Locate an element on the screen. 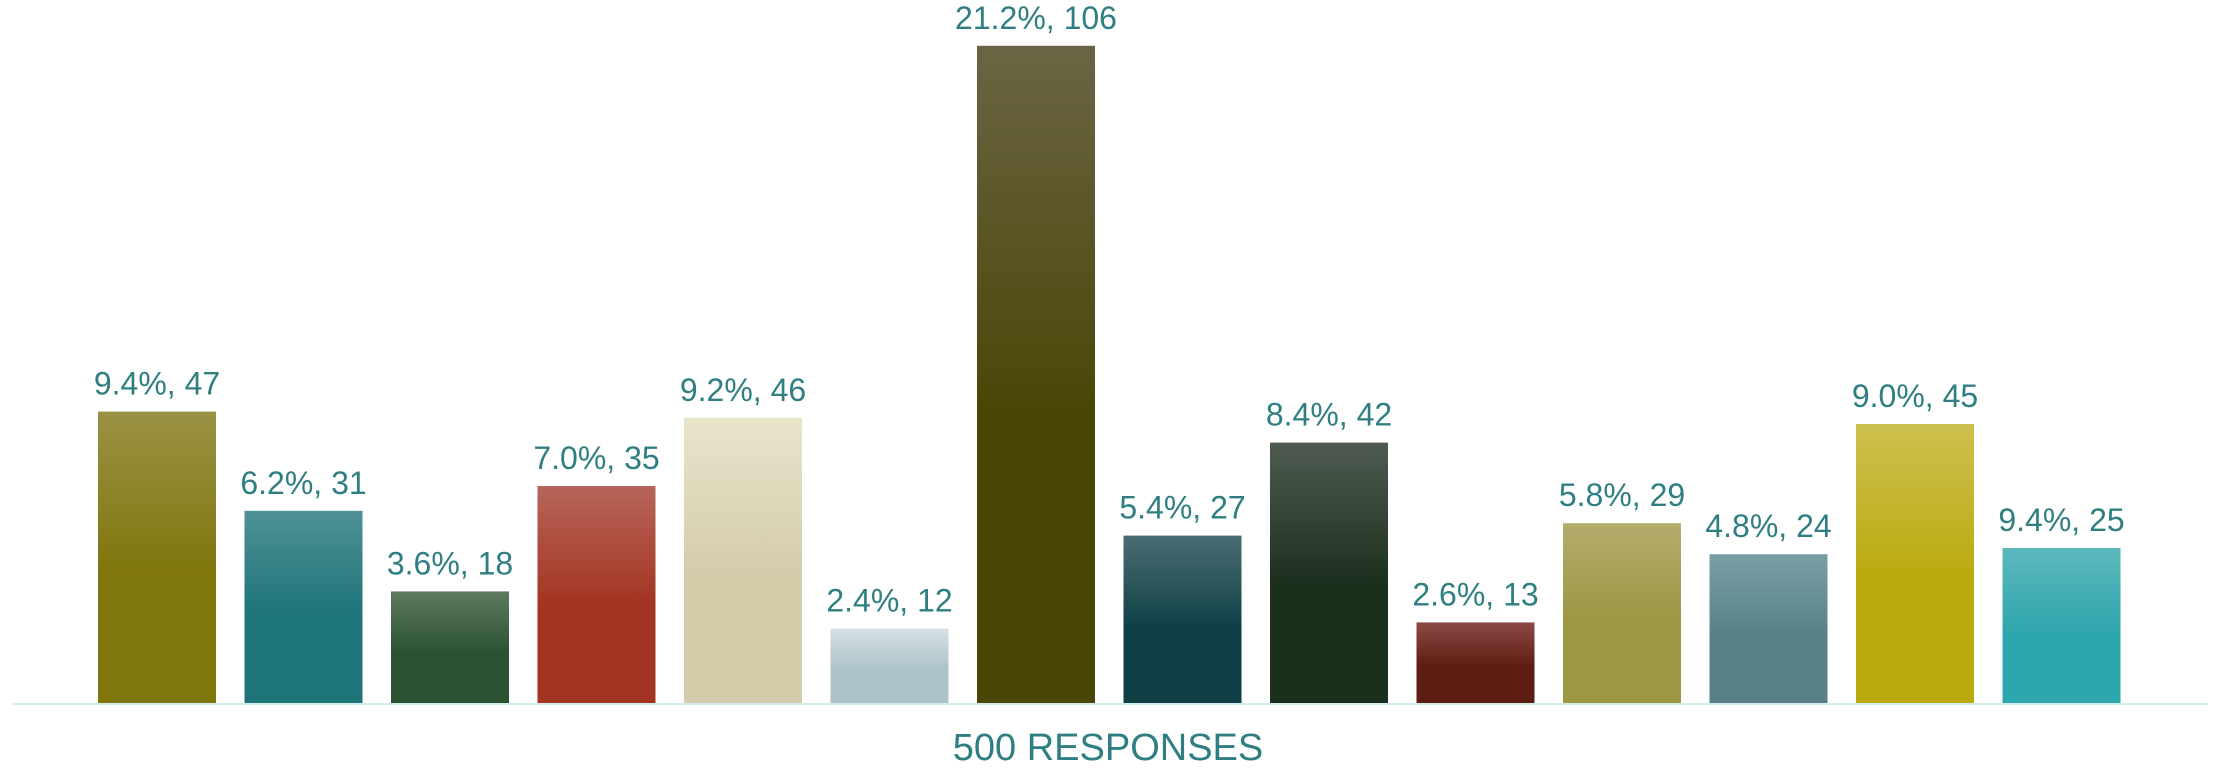 The image size is (2216, 768). data-label-9: 8.4%, 42 is located at coordinates (1329, 415).